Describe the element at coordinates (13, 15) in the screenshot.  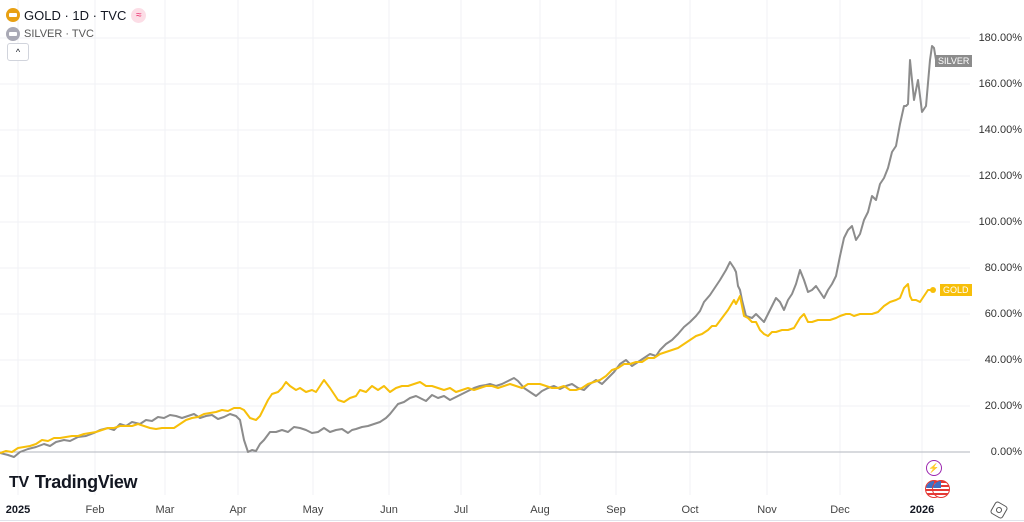
I see `gold-bars-icon` at that location.